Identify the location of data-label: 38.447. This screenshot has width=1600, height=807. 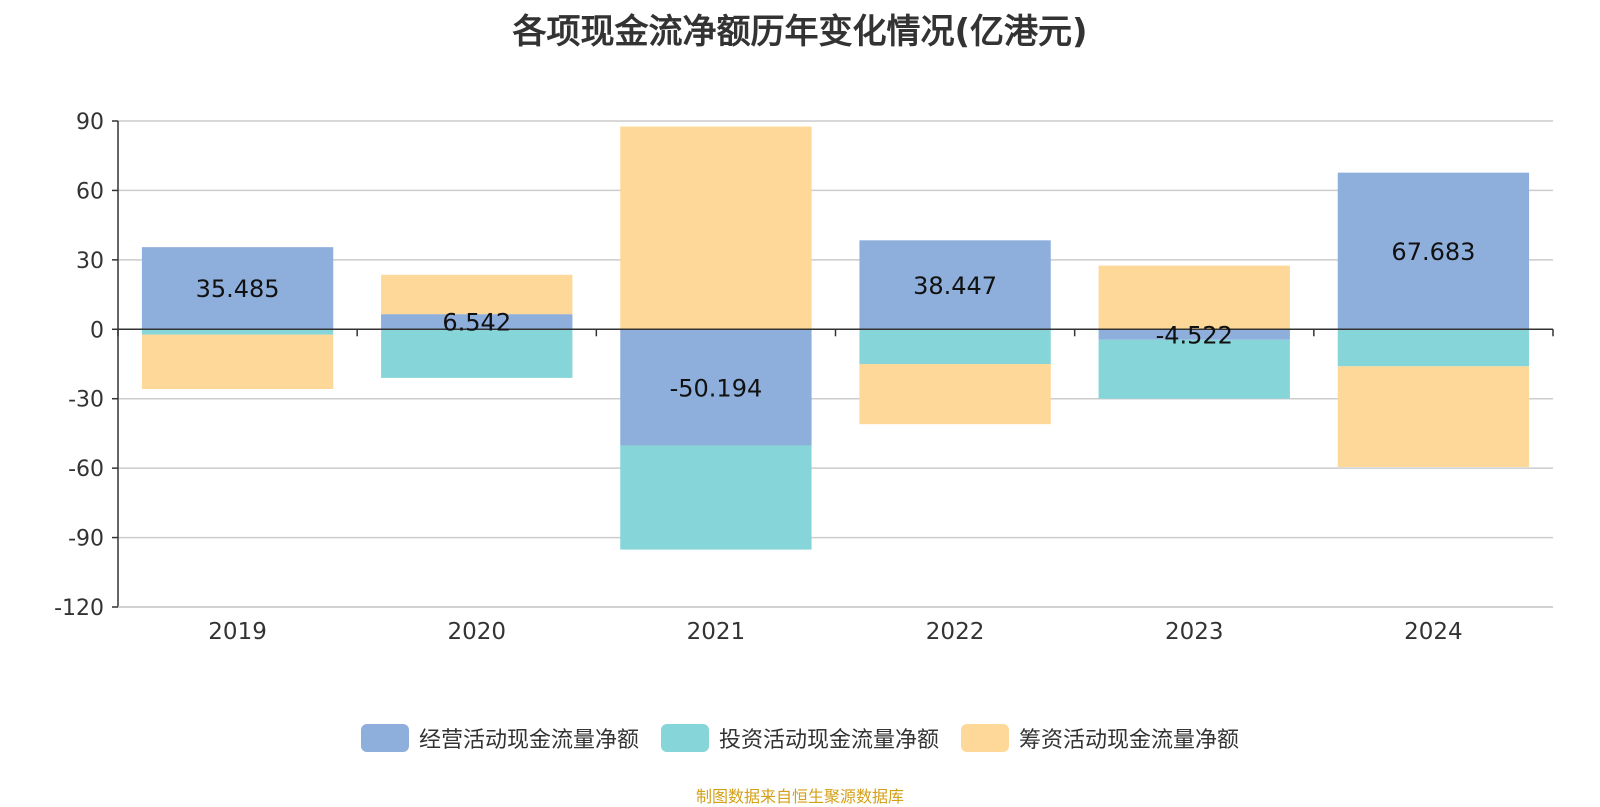
(955, 286).